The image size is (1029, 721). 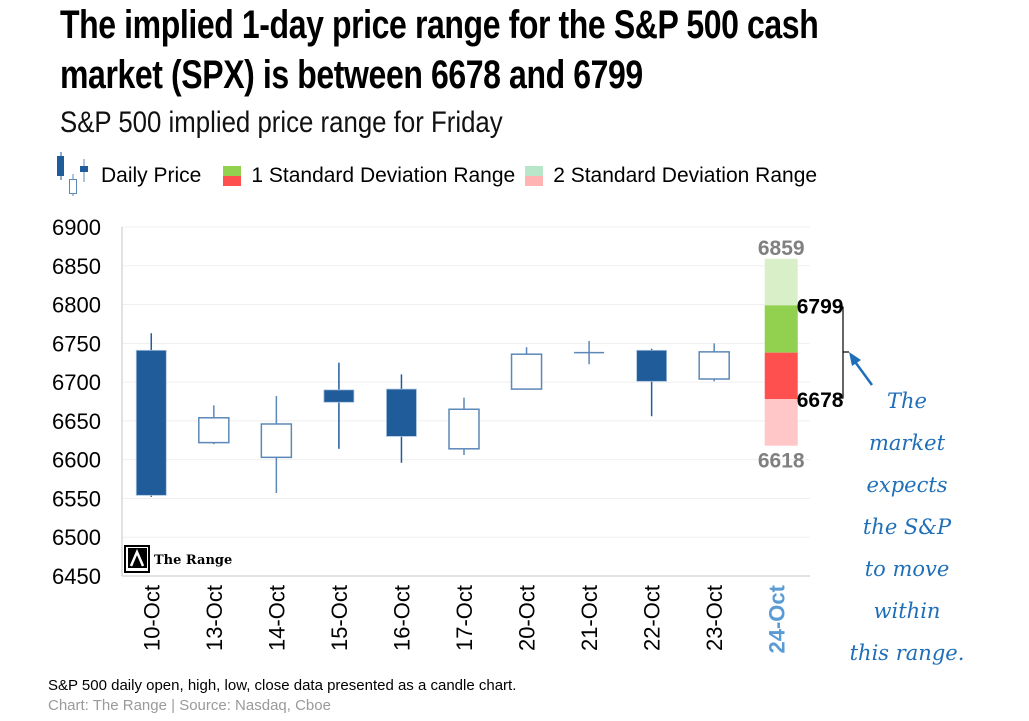 What do you see at coordinates (137, 557) in the screenshot?
I see `logo-peak-icon` at bounding box center [137, 557].